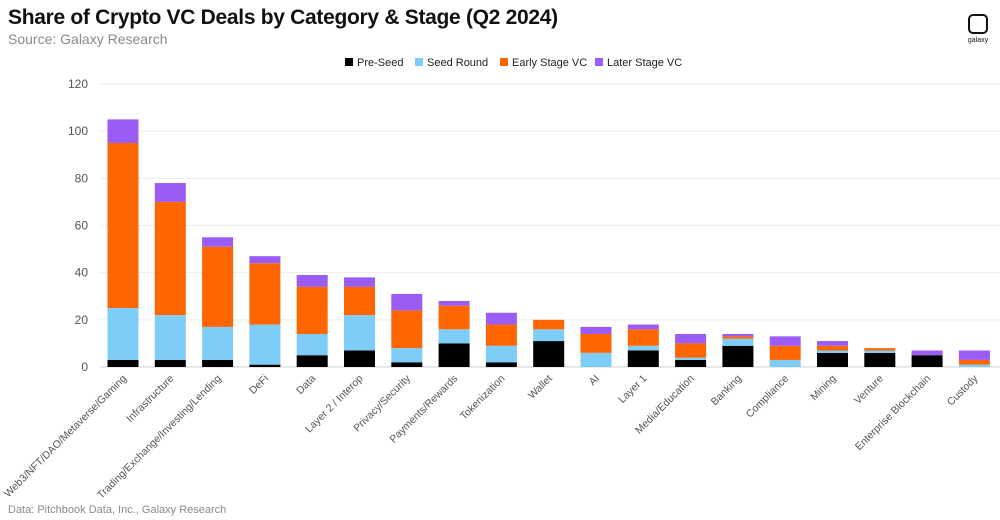 This screenshot has height=520, width=1000. Describe the element at coordinates (869, 390) in the screenshot. I see `x-tick-label: Venture` at that location.